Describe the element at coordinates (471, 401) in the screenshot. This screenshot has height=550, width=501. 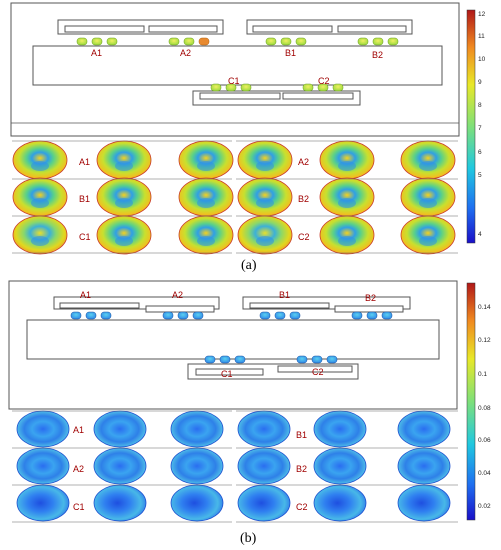
I see `colorbar-b` at that location.